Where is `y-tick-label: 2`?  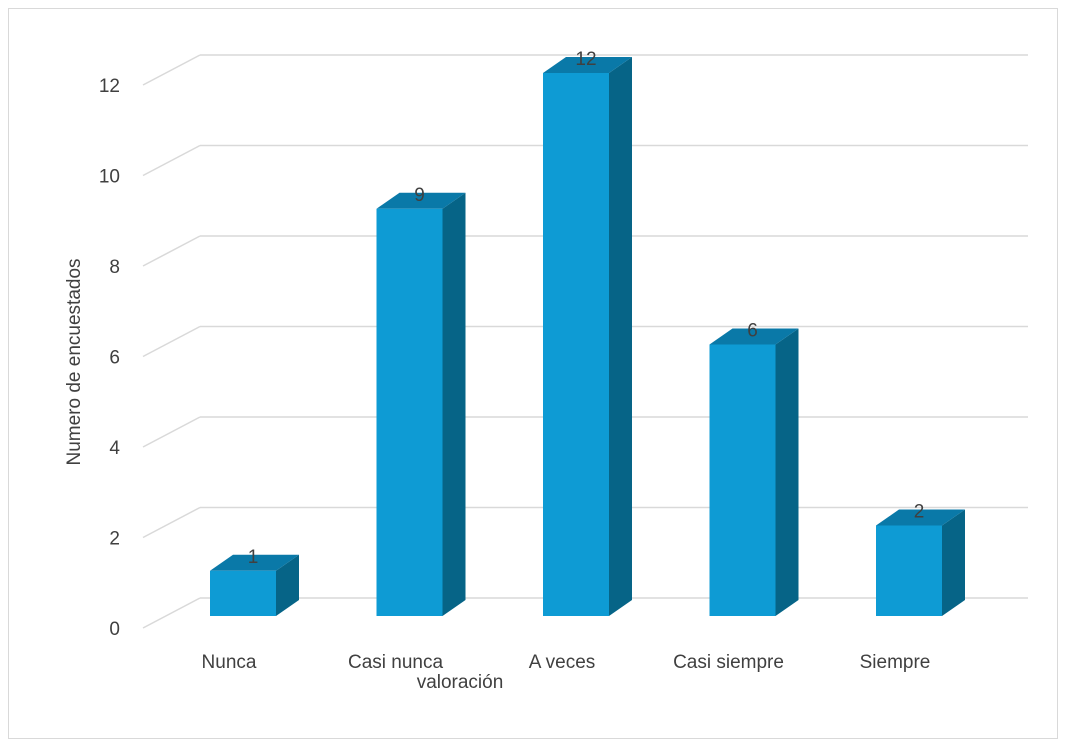 y-tick-label: 2 is located at coordinates (114, 539).